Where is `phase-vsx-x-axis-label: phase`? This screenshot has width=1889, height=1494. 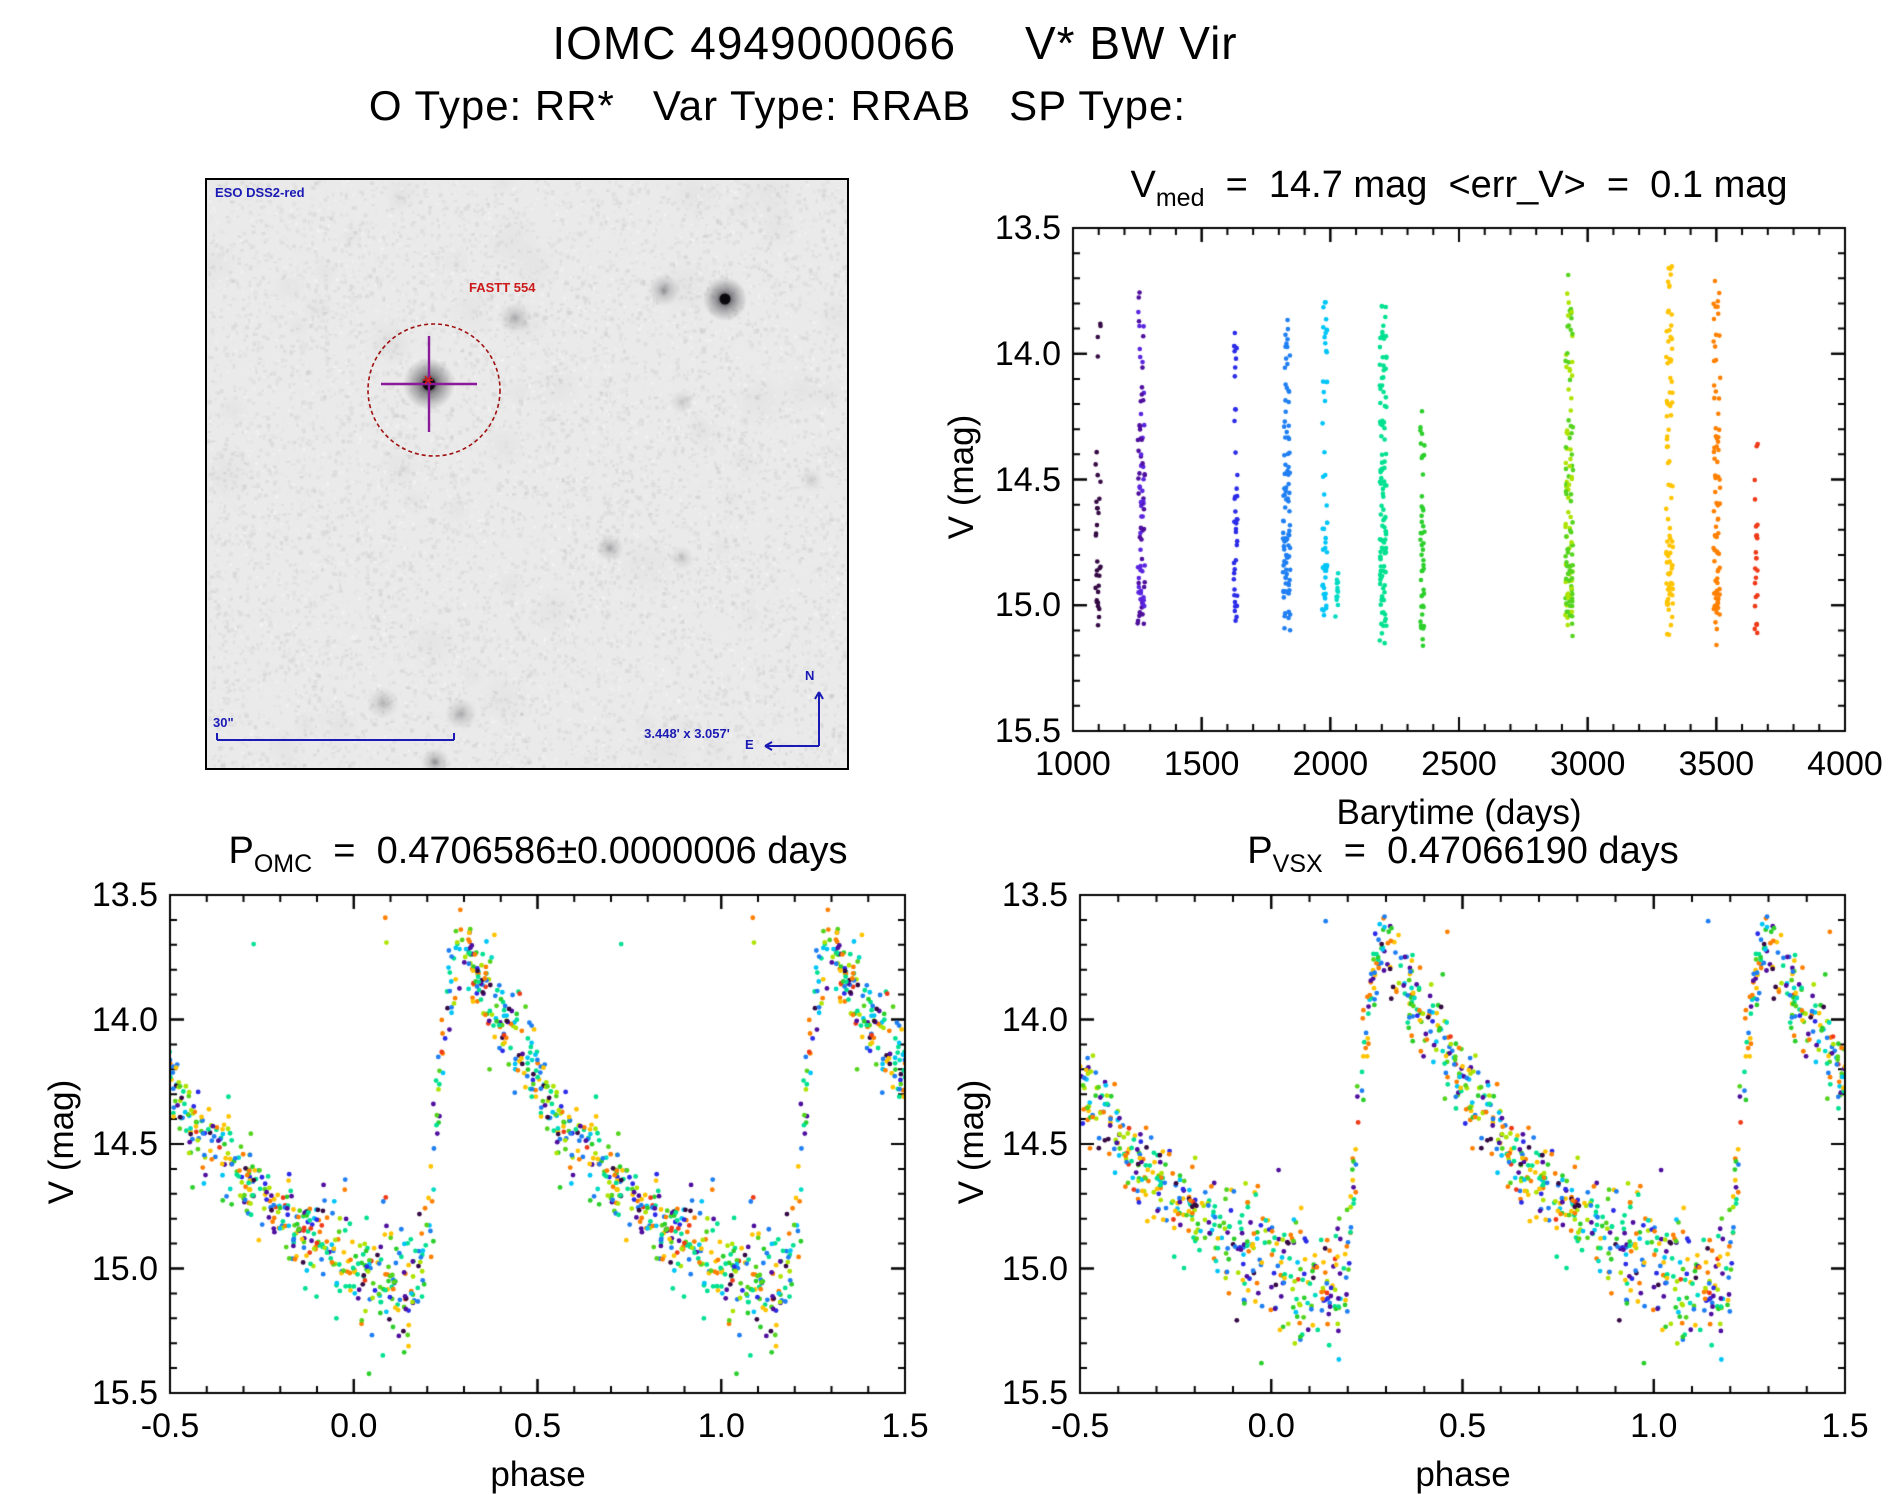 phase-vsx-x-axis-label: phase is located at coordinates (1463, 1474).